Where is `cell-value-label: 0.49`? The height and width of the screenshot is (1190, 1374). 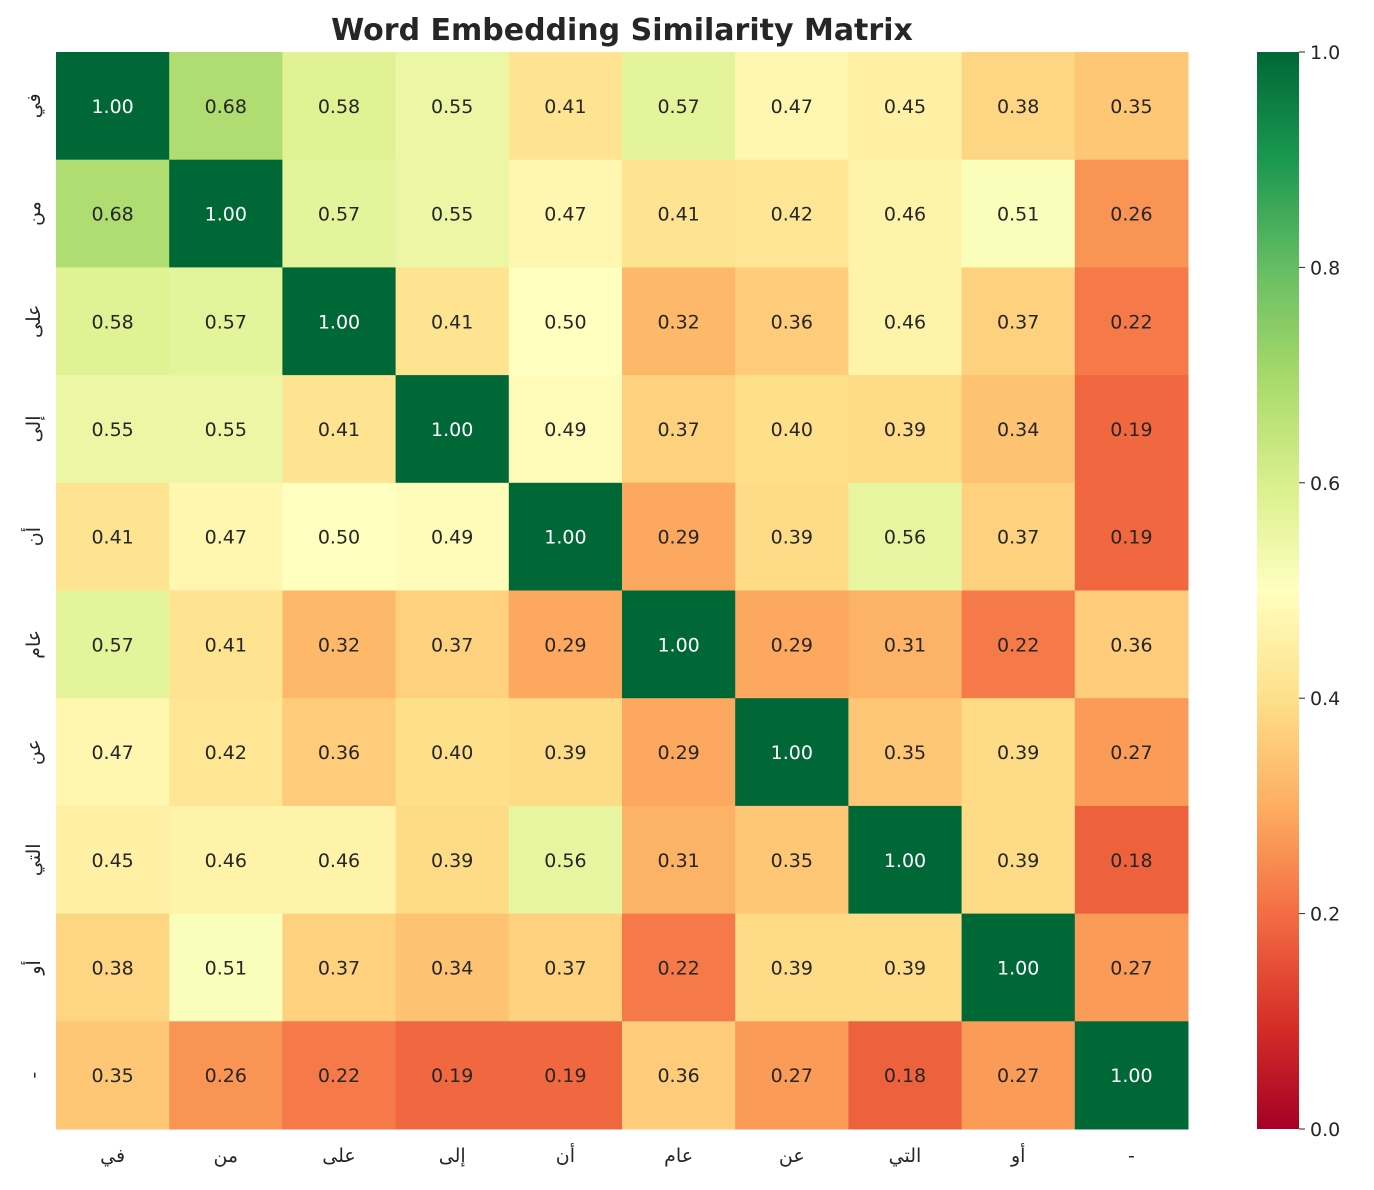 cell-value-label: 0.49 is located at coordinates (565, 430).